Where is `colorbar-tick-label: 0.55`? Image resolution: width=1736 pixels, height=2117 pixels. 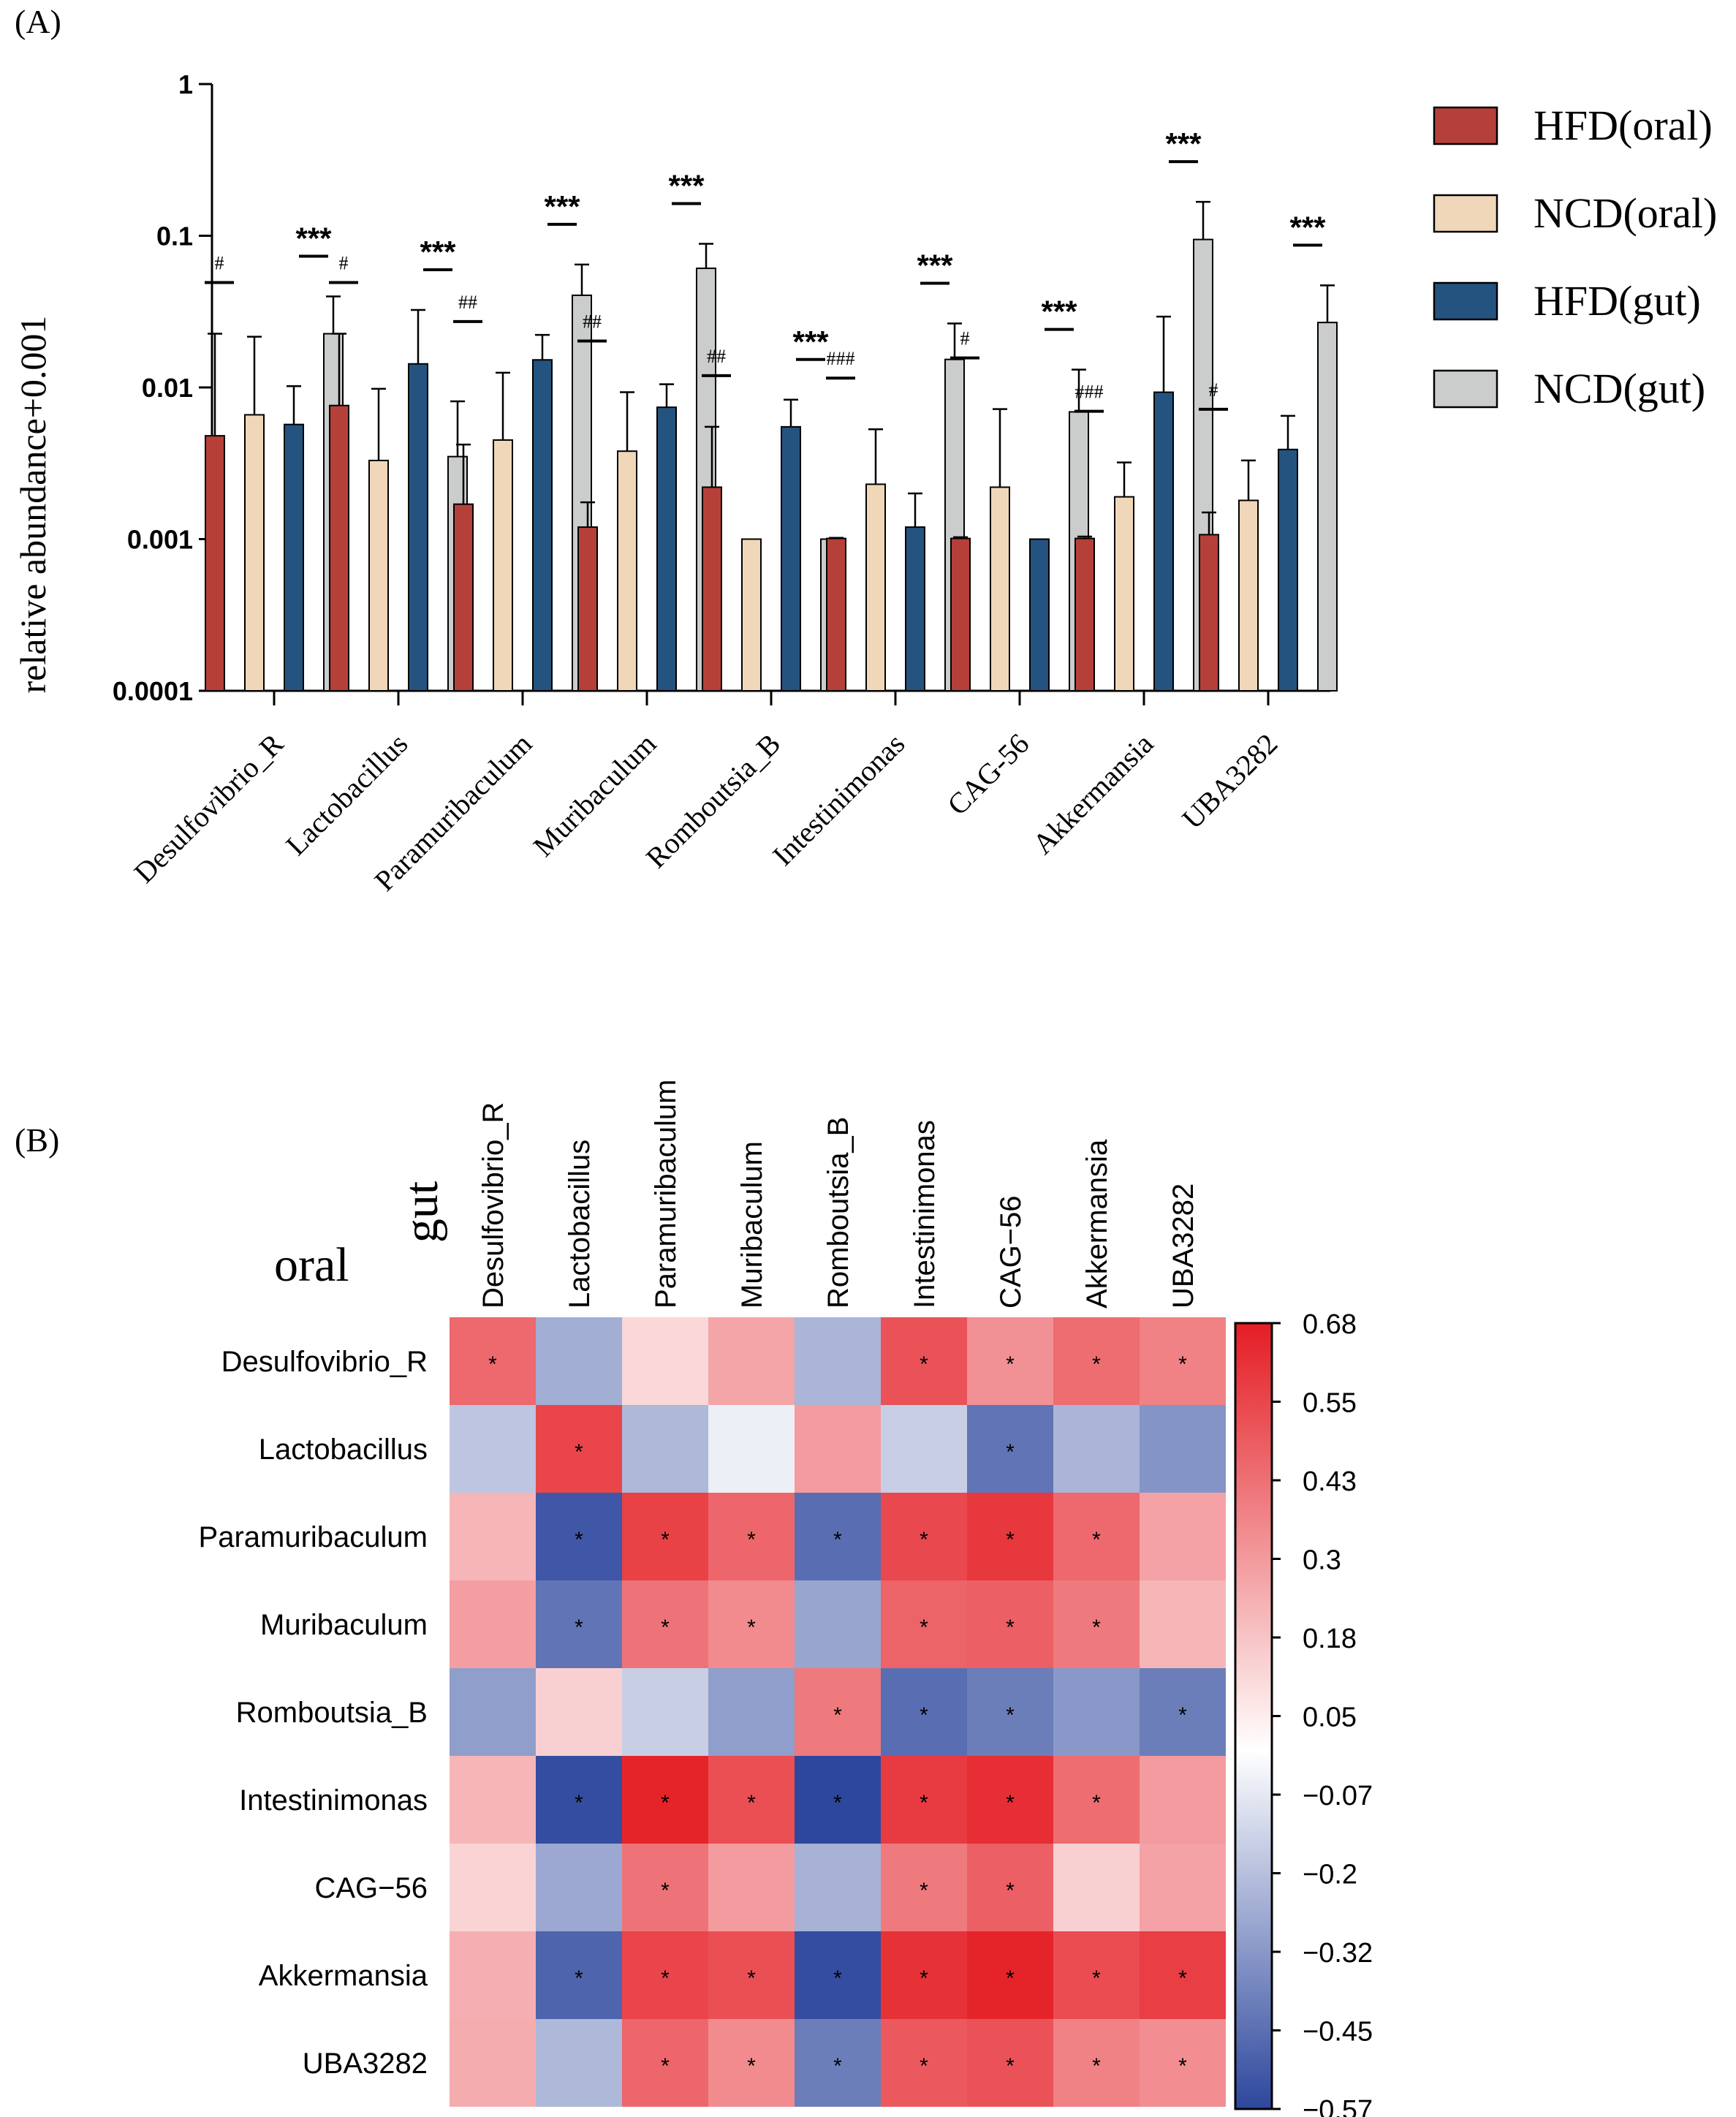 colorbar-tick-label: 0.55 is located at coordinates (1330, 1403).